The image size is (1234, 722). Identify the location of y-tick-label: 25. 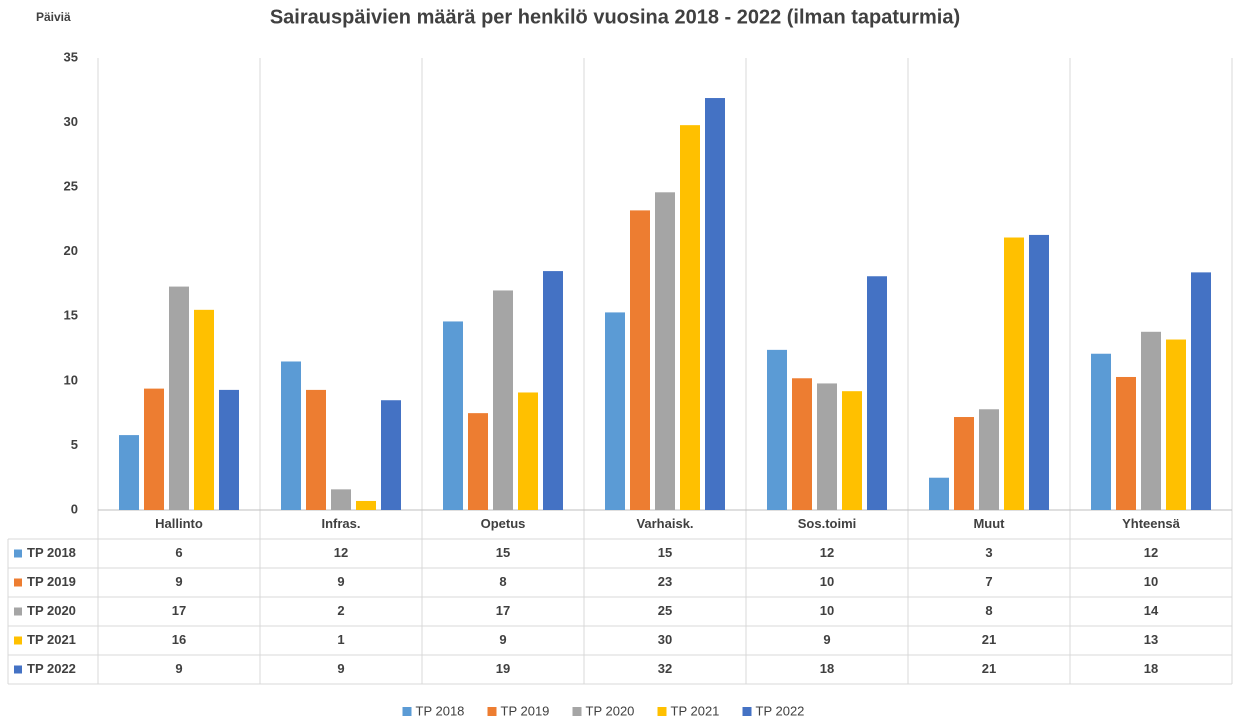
(71, 186).